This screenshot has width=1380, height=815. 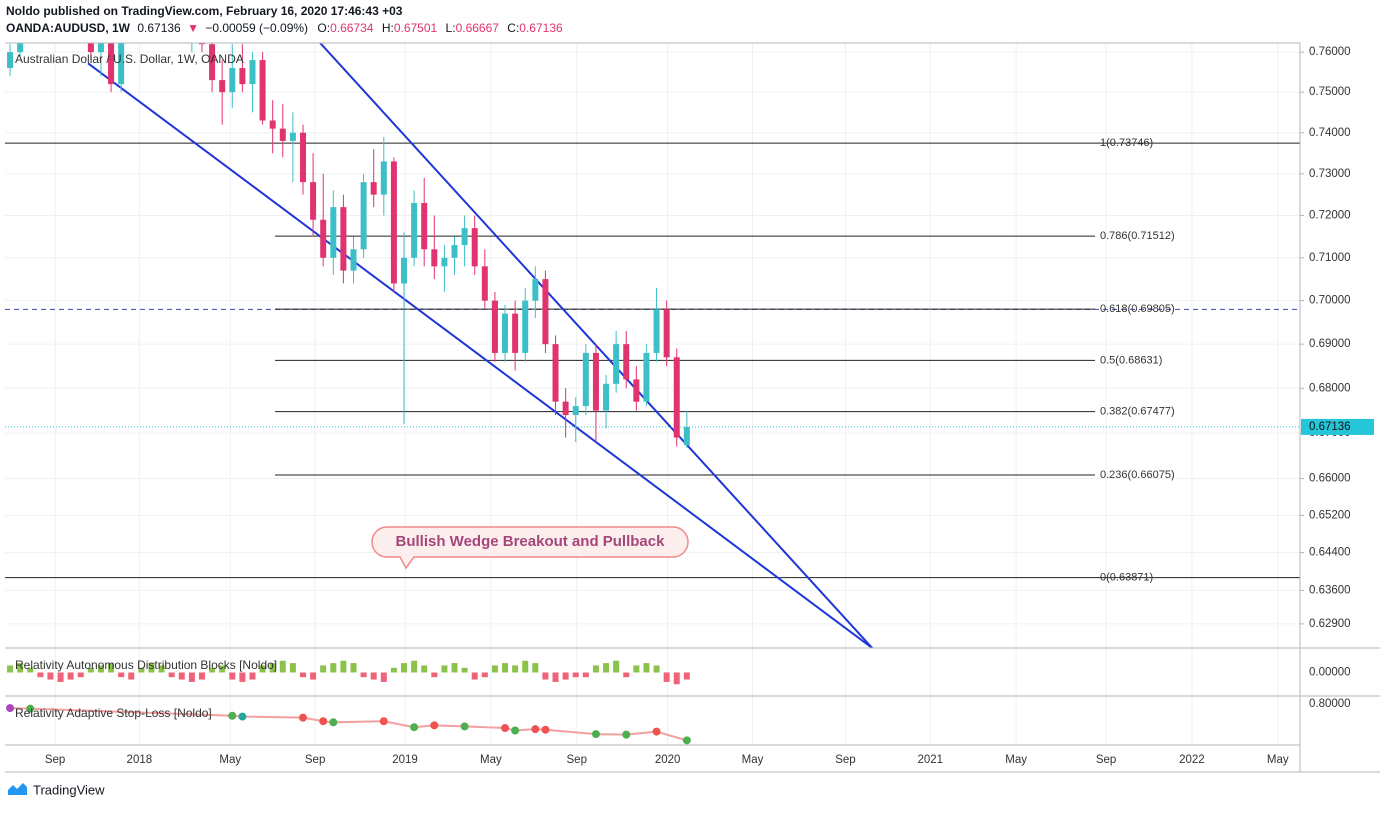 I want to click on fib-label: 0.618(0.69805), so click(x=1137, y=309).